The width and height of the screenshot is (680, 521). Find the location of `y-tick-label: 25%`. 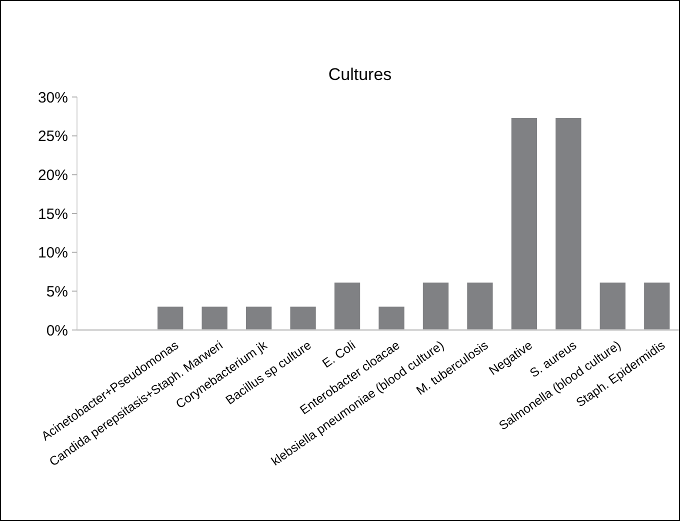

y-tick-label: 25% is located at coordinates (53, 137).